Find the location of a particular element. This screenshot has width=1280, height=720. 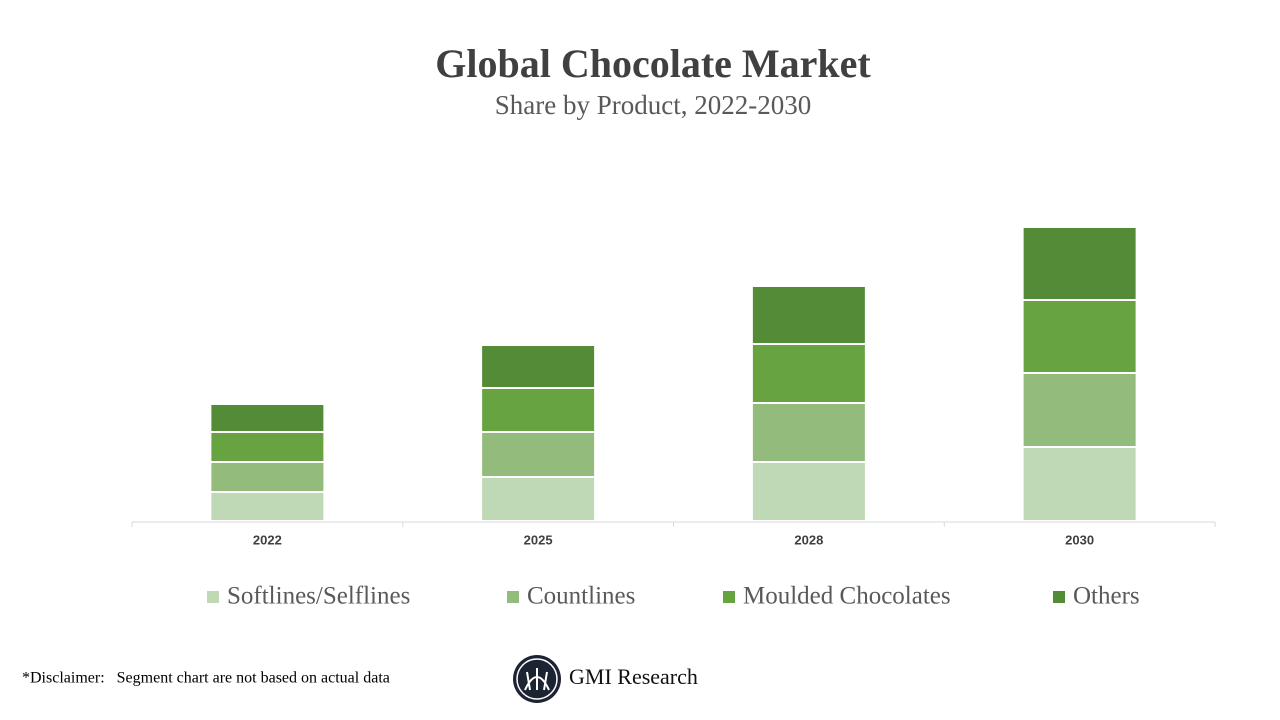

x-tick-label: 2030 is located at coordinates (1079, 539).